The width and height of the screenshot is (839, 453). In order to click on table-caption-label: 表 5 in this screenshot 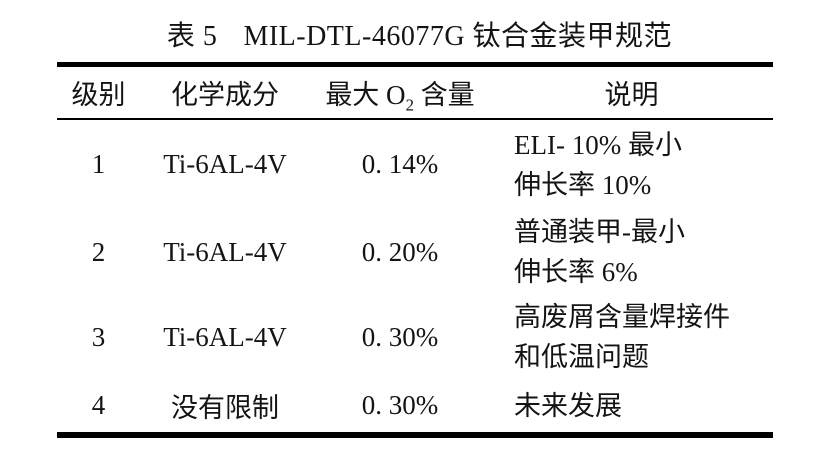, I will do `click(192, 36)`.